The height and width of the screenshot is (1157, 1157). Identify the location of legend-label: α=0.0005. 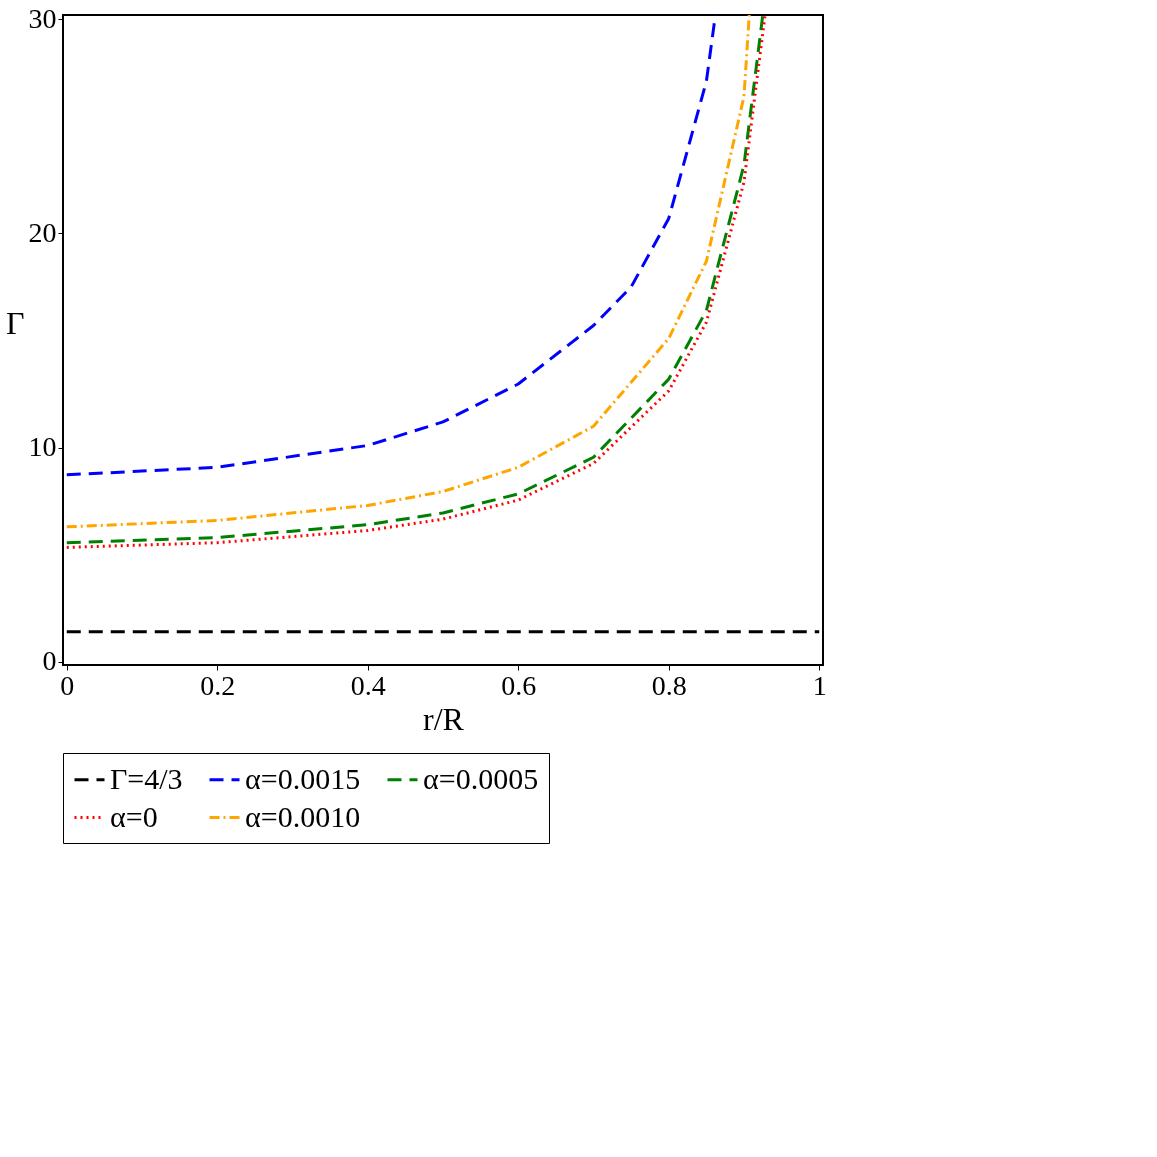
(481, 778).